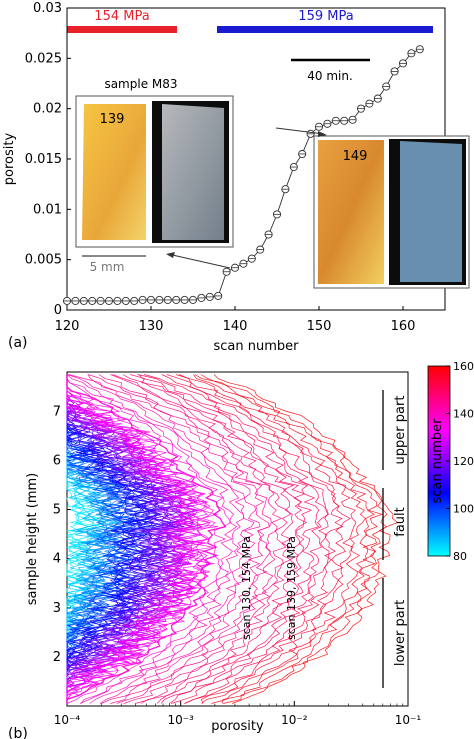  I want to click on y-tick-label-b: 6, so click(57, 460).